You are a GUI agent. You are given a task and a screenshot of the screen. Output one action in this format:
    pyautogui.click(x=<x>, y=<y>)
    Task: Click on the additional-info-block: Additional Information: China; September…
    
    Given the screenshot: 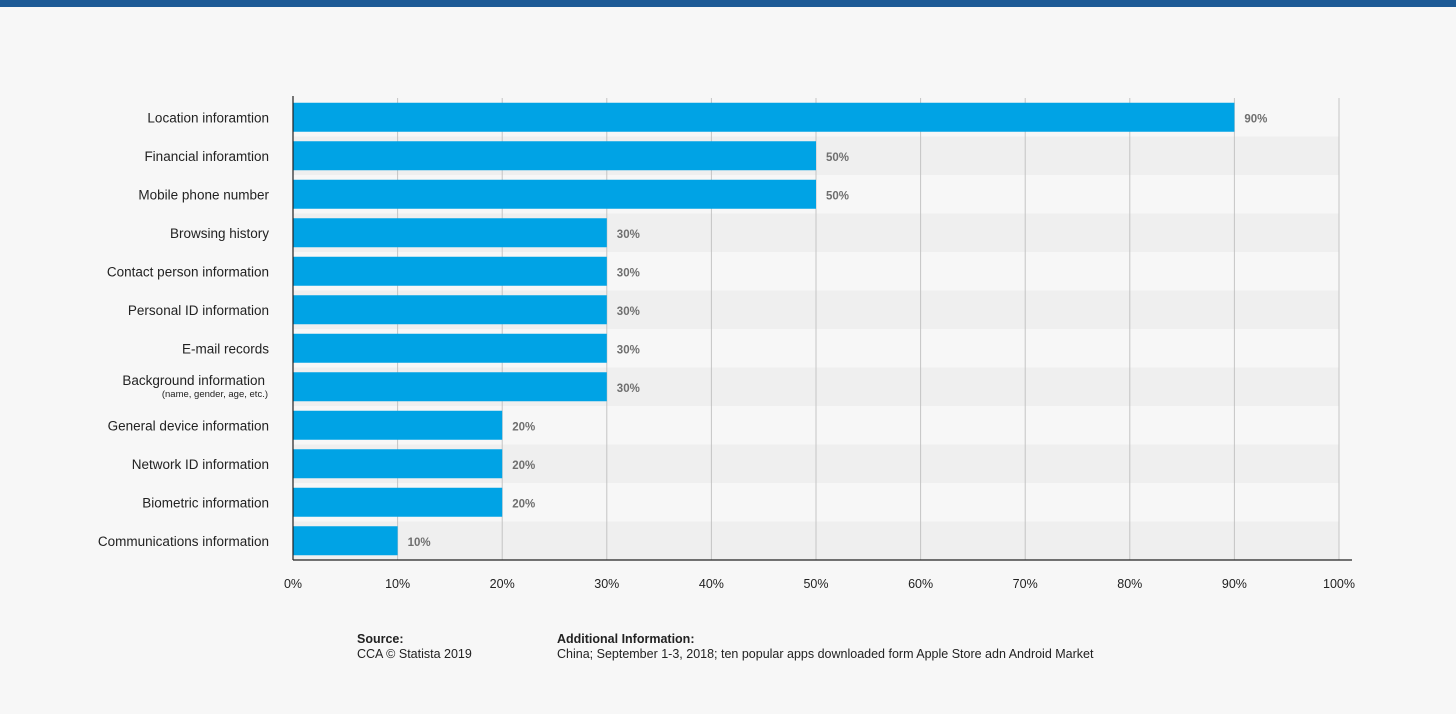 What is the action you would take?
    pyautogui.click(x=825, y=647)
    